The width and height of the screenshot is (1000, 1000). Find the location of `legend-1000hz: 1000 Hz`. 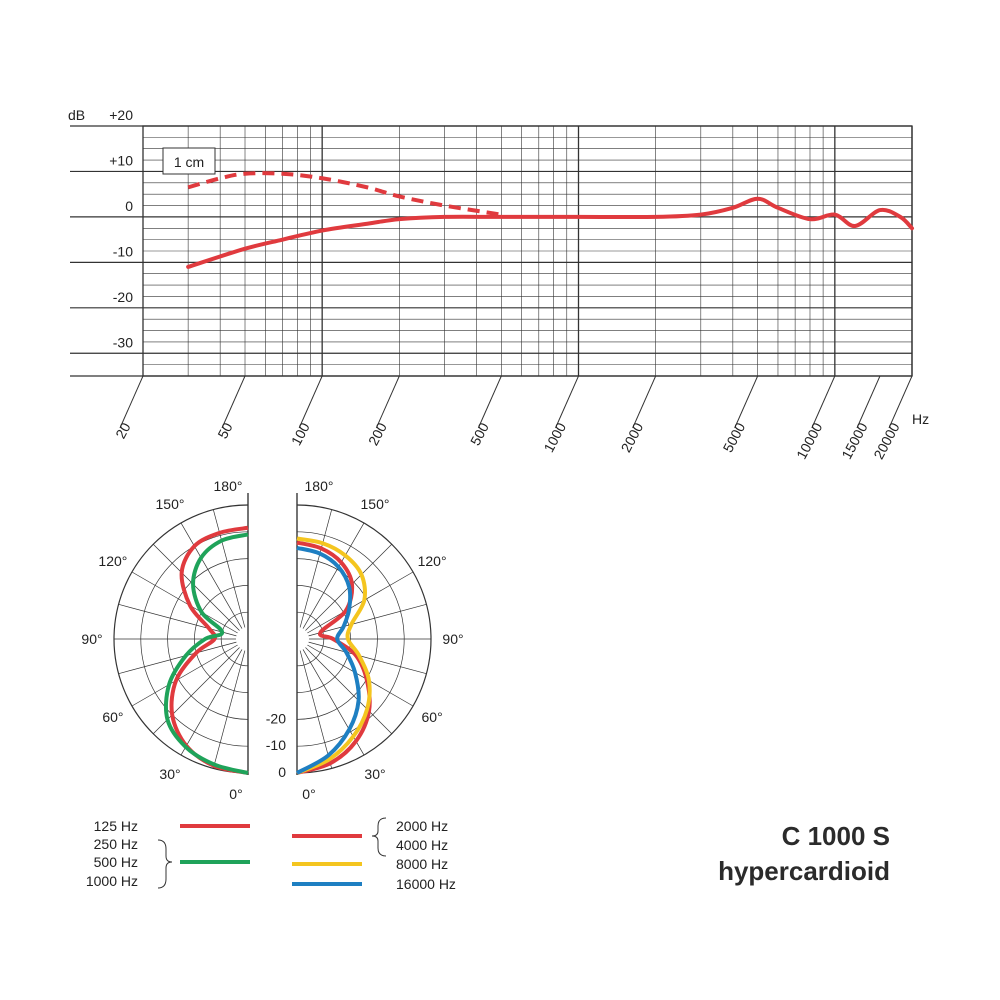

legend-1000hz: 1000 Hz is located at coordinates (112, 881).